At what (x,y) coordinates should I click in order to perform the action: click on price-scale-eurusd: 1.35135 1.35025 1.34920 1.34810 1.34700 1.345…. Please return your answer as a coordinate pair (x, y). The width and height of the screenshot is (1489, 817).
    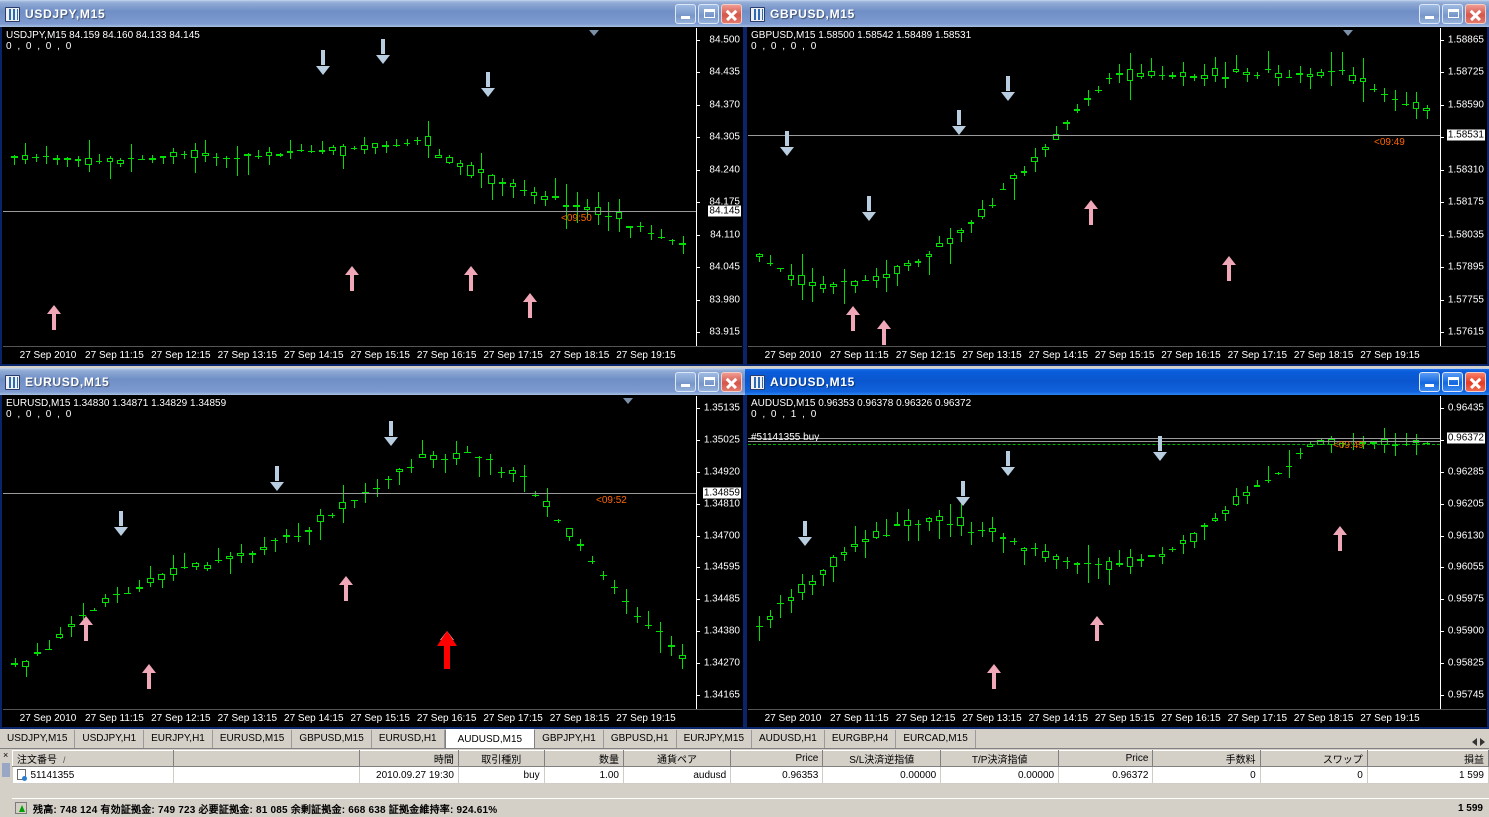
    Looking at the image, I should click on (719, 552).